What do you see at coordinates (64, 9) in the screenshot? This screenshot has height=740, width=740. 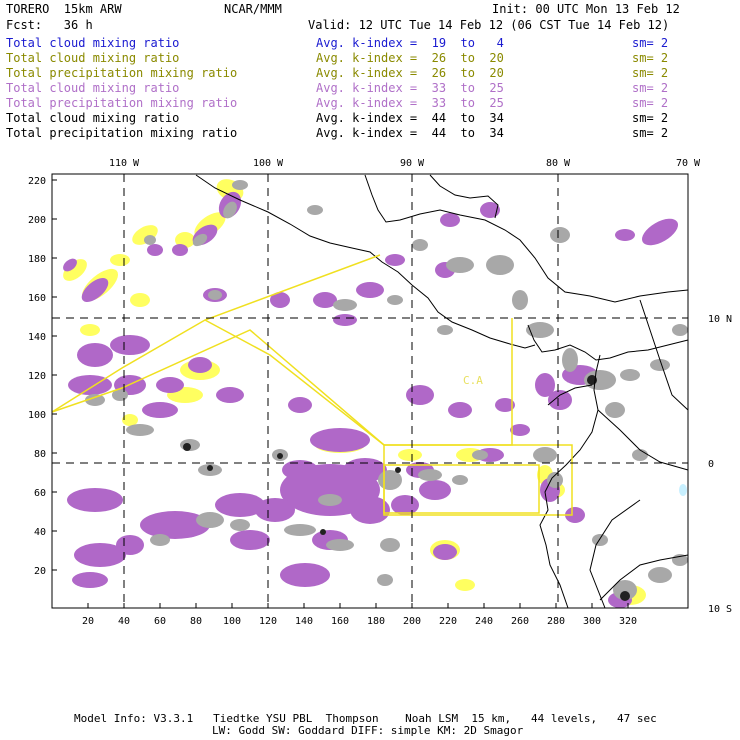 I see `model-title: TORERO 15km ARW` at bounding box center [64, 9].